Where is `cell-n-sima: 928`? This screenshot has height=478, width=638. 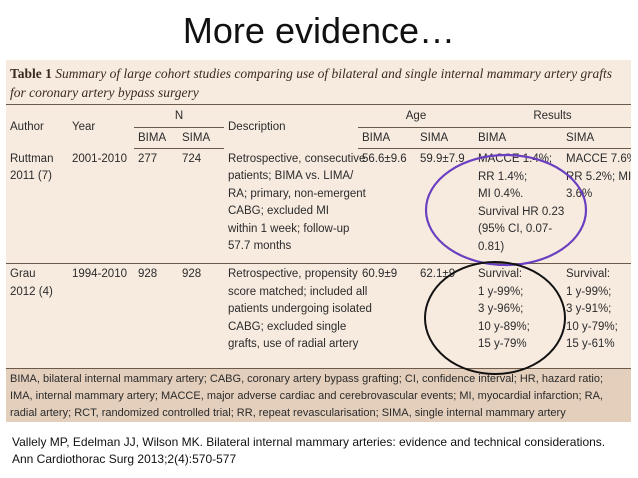
cell-n-sima: 928 is located at coordinates (192, 274).